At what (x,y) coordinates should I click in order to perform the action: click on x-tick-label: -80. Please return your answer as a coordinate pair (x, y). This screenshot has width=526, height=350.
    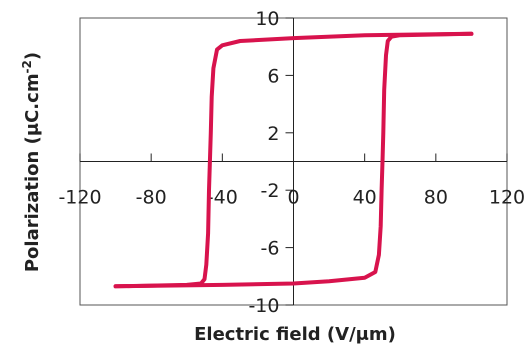
    Looking at the image, I should click on (151, 198).